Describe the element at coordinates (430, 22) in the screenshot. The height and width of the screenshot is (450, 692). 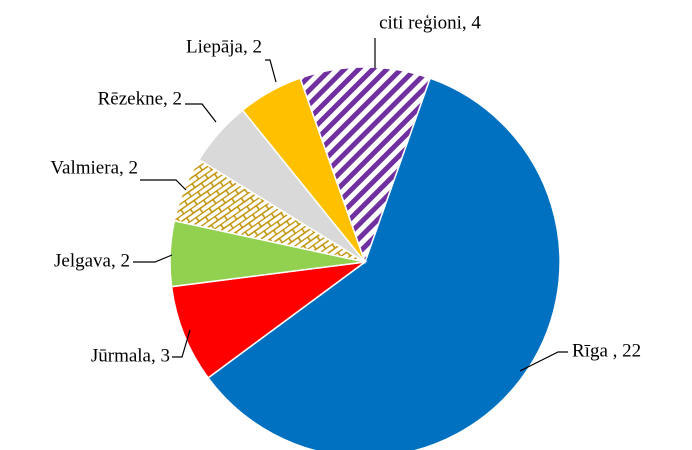
I see `data-label: citi reģioni, 4` at that location.